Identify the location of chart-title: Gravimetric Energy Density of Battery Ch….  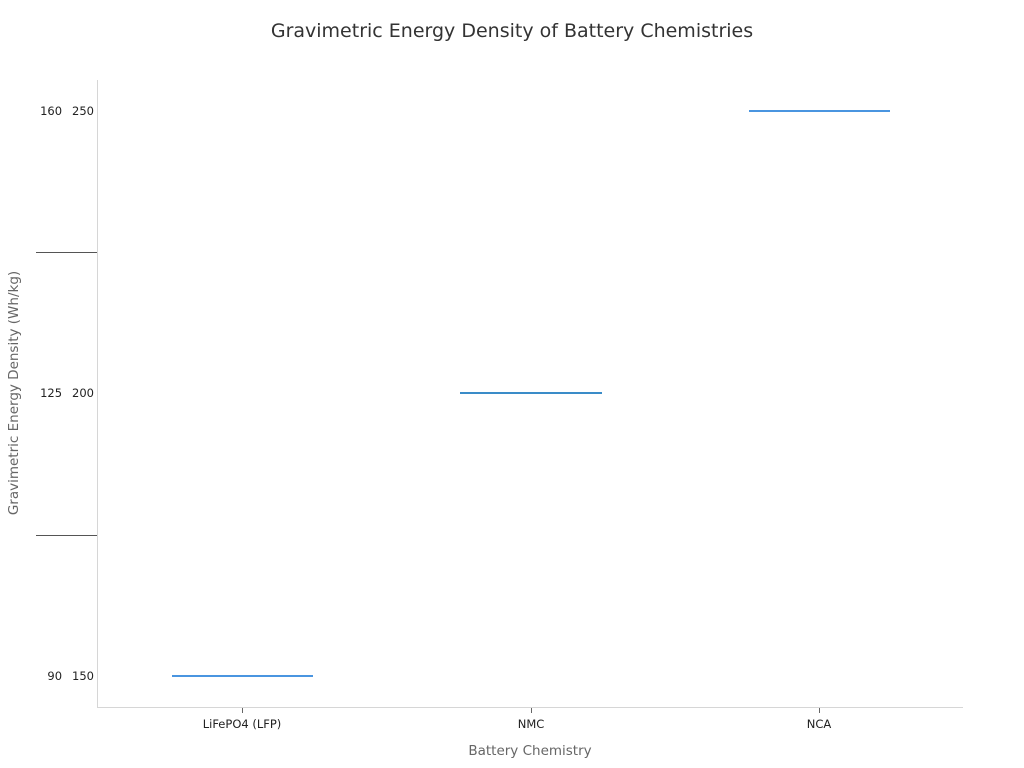
(512, 31).